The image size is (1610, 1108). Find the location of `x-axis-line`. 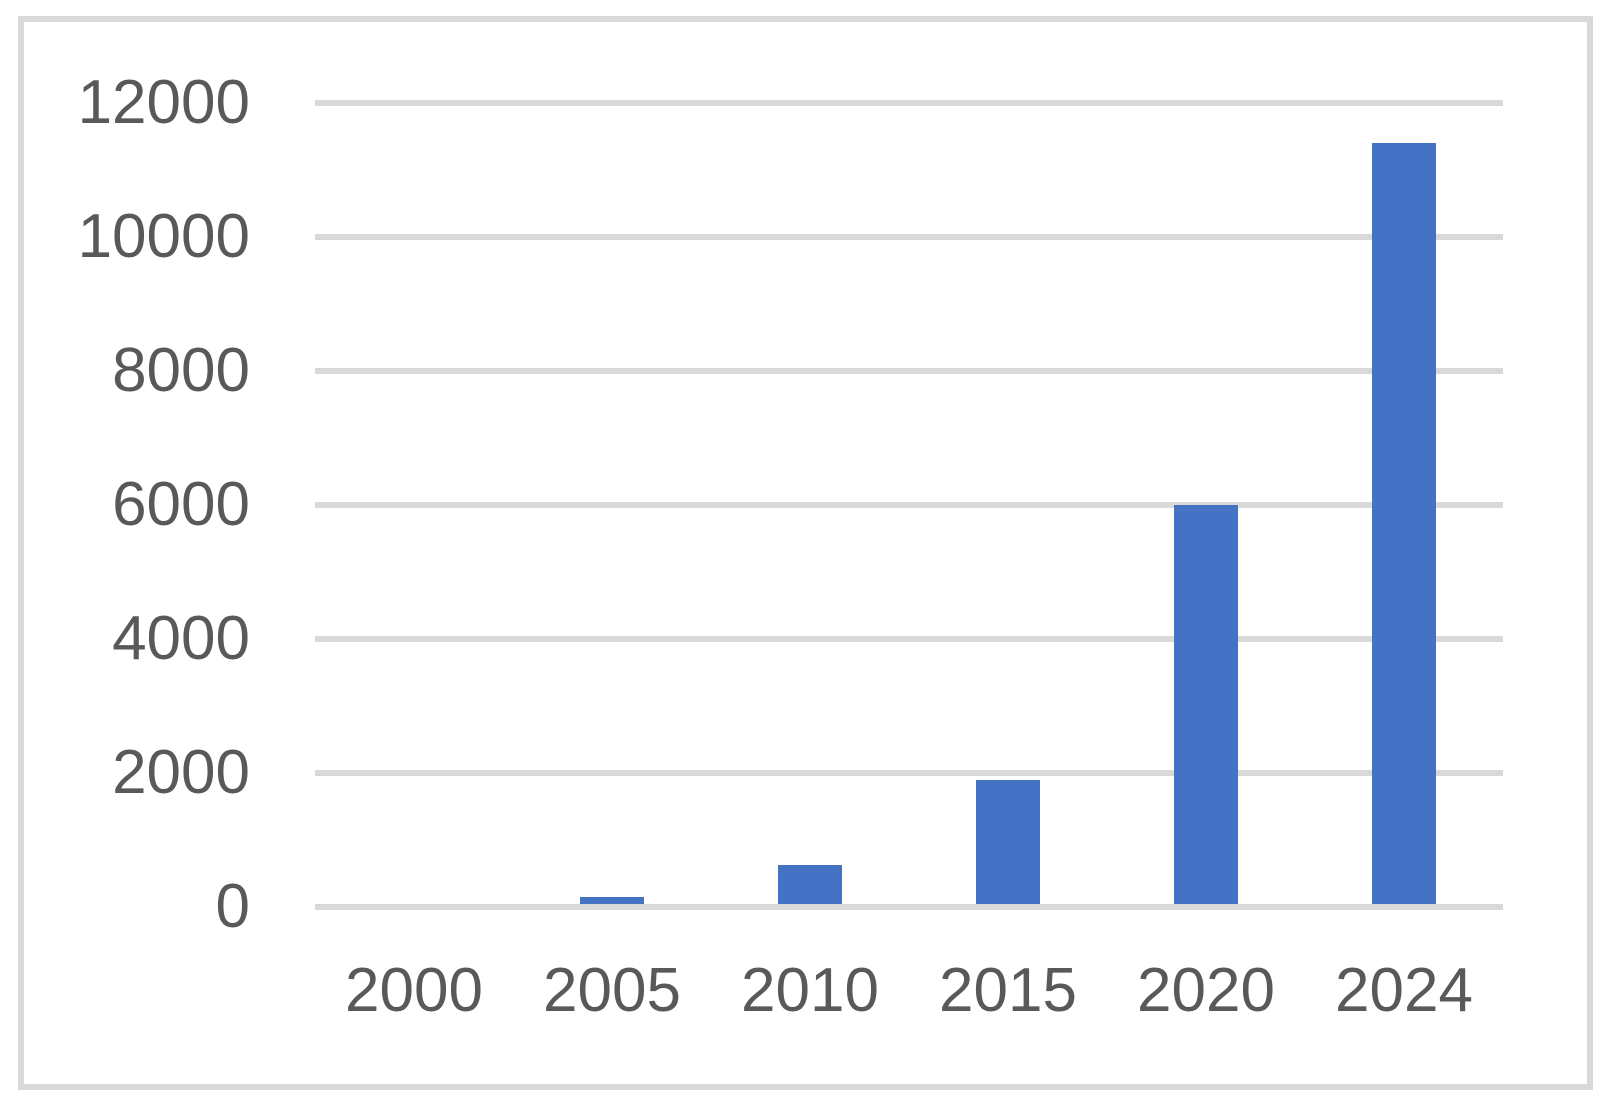

x-axis-line is located at coordinates (909, 907).